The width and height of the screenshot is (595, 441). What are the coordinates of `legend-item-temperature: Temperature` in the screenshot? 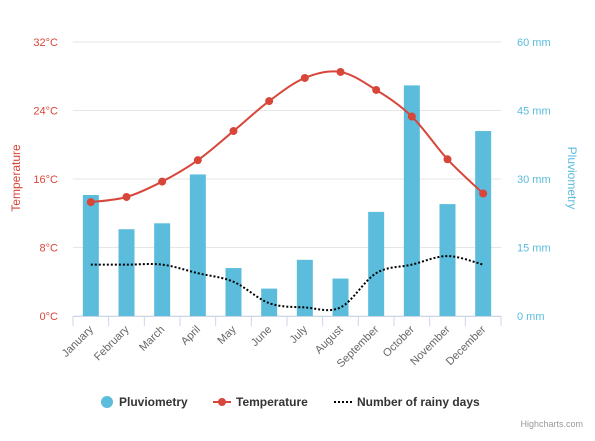 It's located at (260, 402).